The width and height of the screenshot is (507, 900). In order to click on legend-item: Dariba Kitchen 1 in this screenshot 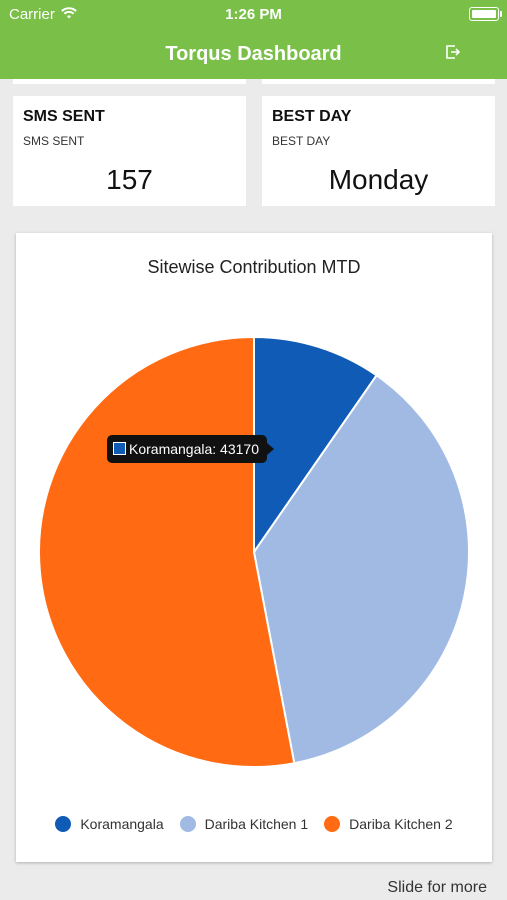, I will do `click(244, 824)`.